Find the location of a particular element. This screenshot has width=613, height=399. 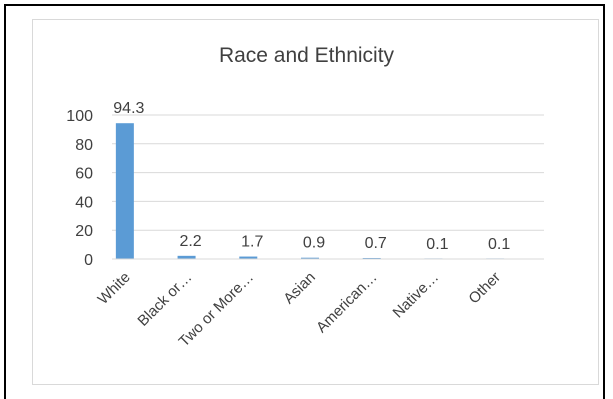

data-label: 0.9 is located at coordinates (314, 243).